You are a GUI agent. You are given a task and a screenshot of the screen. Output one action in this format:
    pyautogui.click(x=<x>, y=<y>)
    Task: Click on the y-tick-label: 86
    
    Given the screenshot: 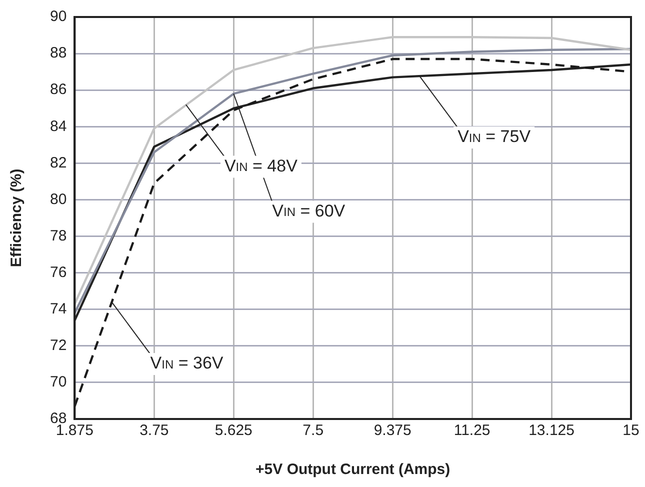 What is the action you would take?
    pyautogui.click(x=58, y=89)
    